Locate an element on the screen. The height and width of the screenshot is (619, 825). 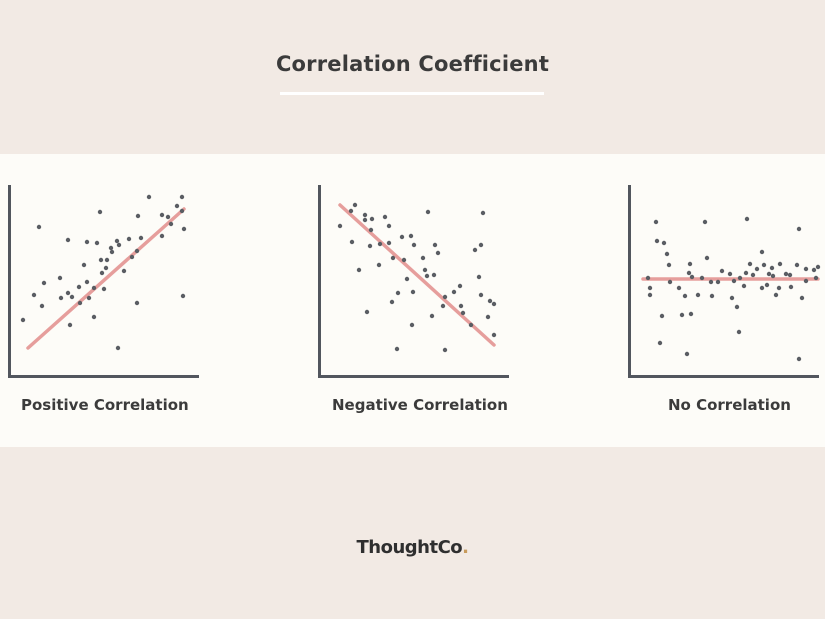
thoughtco-logo: ThoughtCo. is located at coordinates (412, 547).